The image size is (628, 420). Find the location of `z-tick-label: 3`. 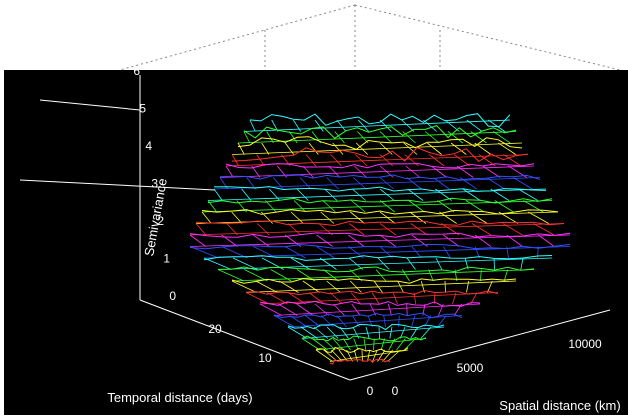

z-tick-label: 3 is located at coordinates (154, 184).